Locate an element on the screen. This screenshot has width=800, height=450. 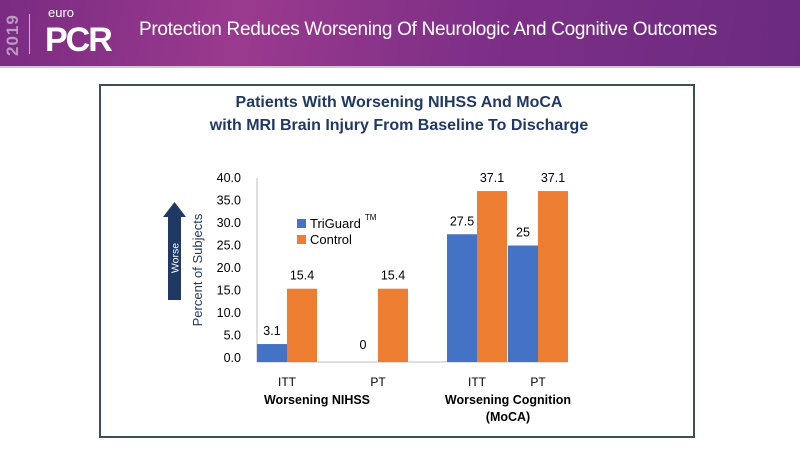
y-tick-label: 35.0 is located at coordinates (229, 201).